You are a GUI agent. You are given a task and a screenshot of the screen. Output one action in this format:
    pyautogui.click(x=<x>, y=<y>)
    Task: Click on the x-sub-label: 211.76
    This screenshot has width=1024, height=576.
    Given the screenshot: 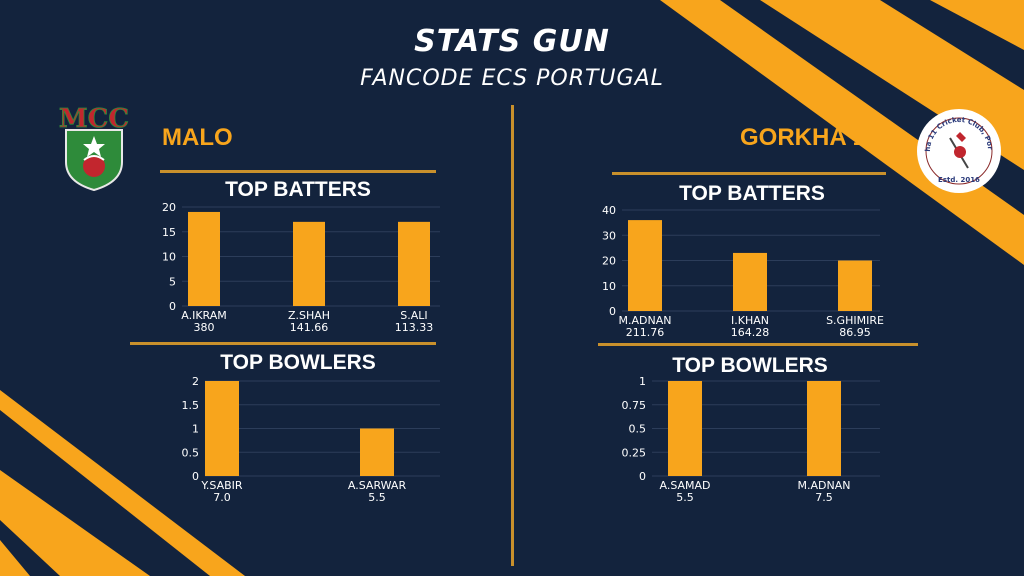 What is the action you would take?
    pyautogui.click(x=645, y=332)
    